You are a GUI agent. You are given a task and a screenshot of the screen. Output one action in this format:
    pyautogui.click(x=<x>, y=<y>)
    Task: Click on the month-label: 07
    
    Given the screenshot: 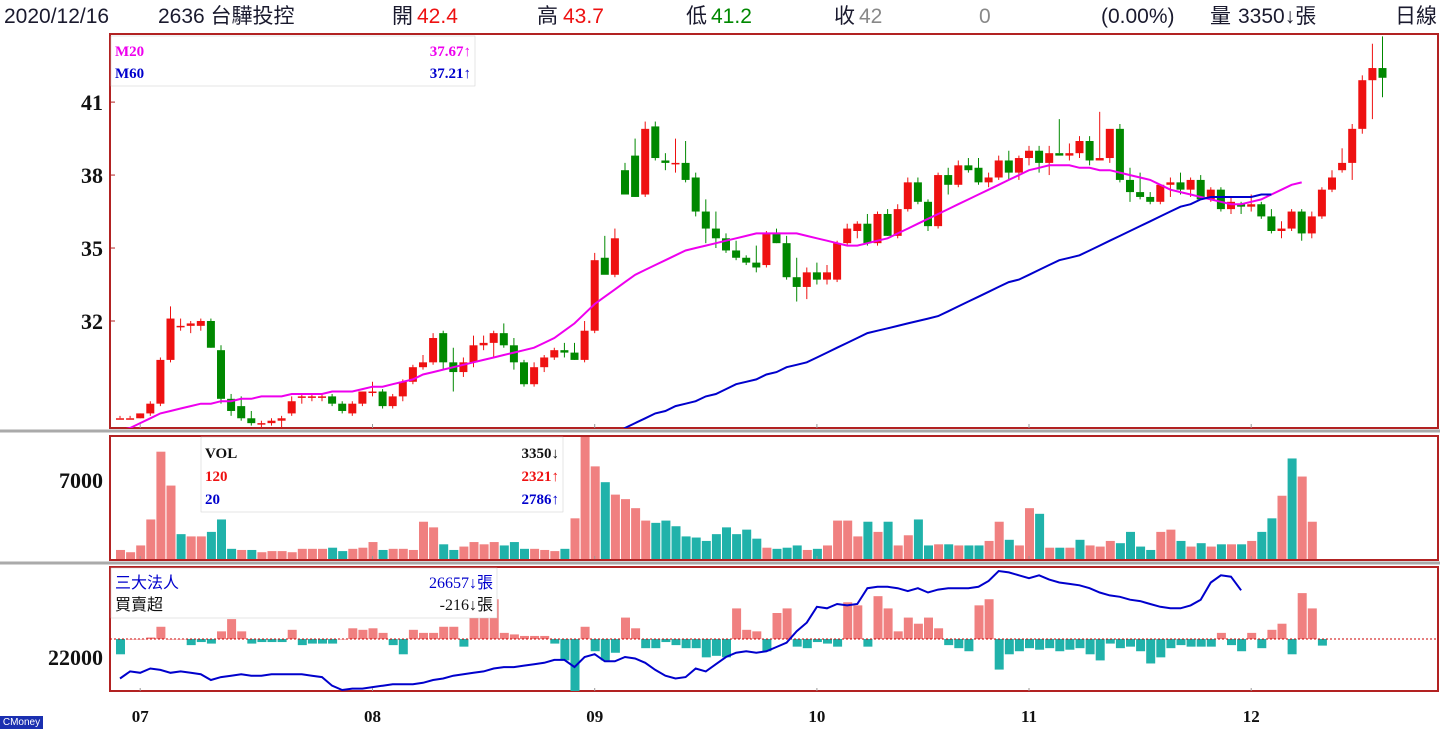 What is the action you would take?
    pyautogui.click(x=141, y=716)
    